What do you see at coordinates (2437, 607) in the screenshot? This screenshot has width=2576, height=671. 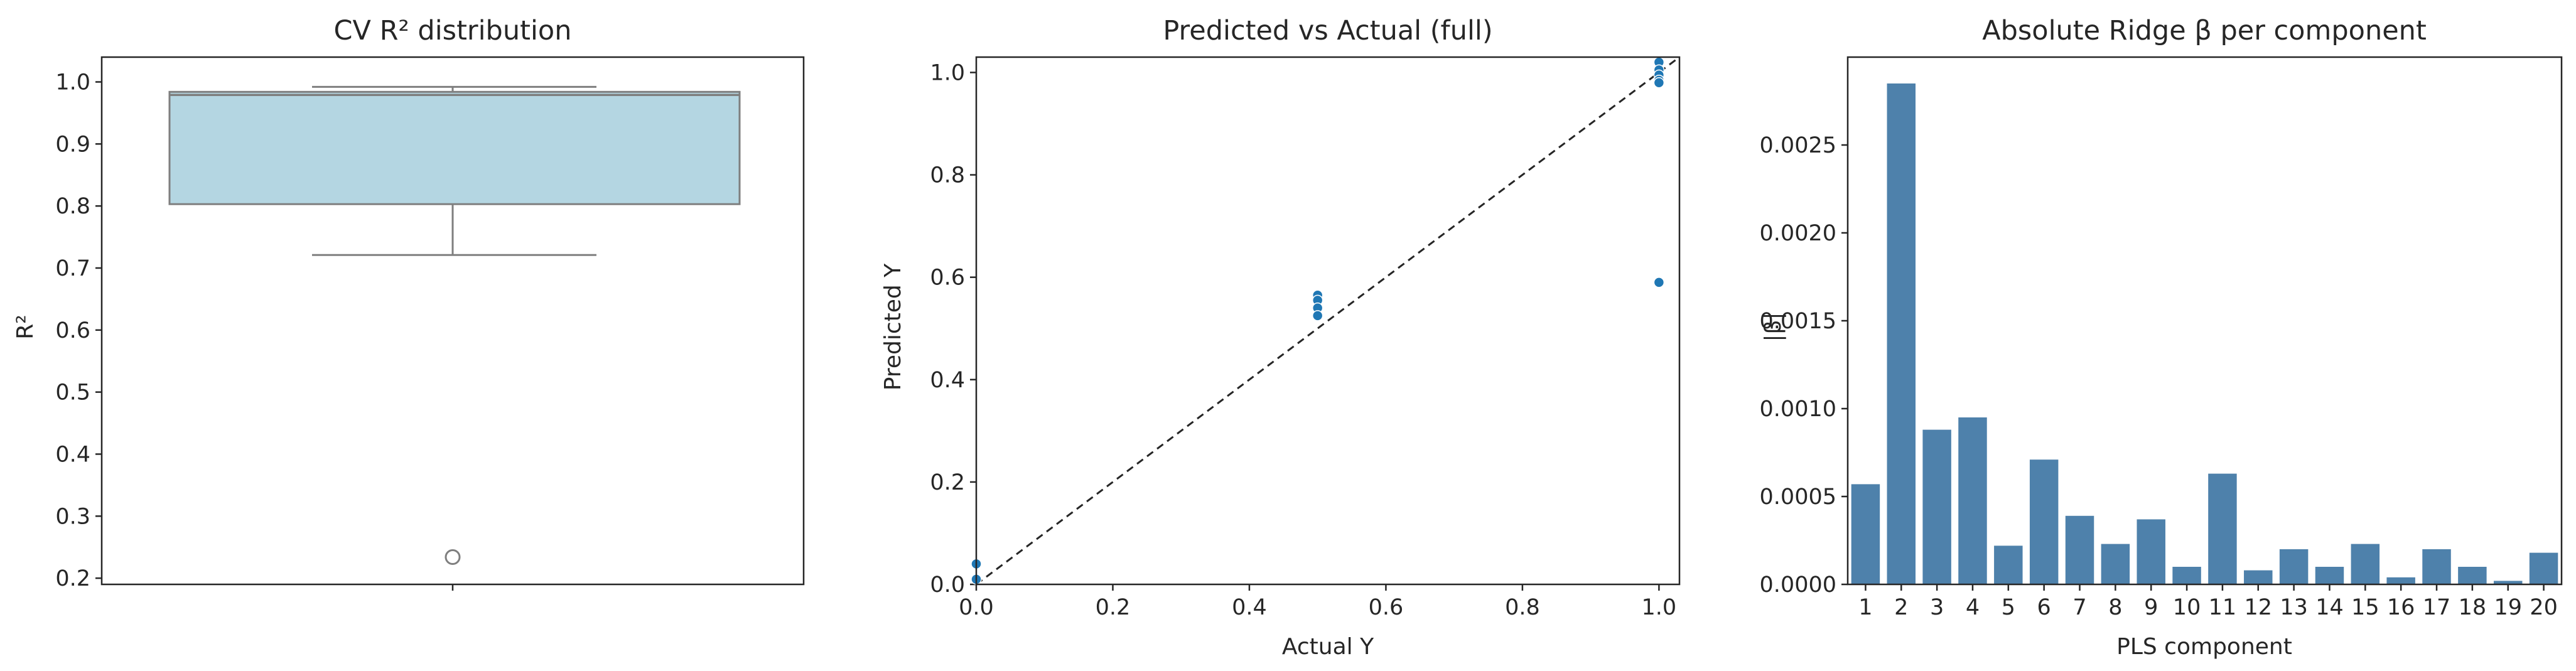 I see `x-tick-label: 17` at bounding box center [2437, 607].